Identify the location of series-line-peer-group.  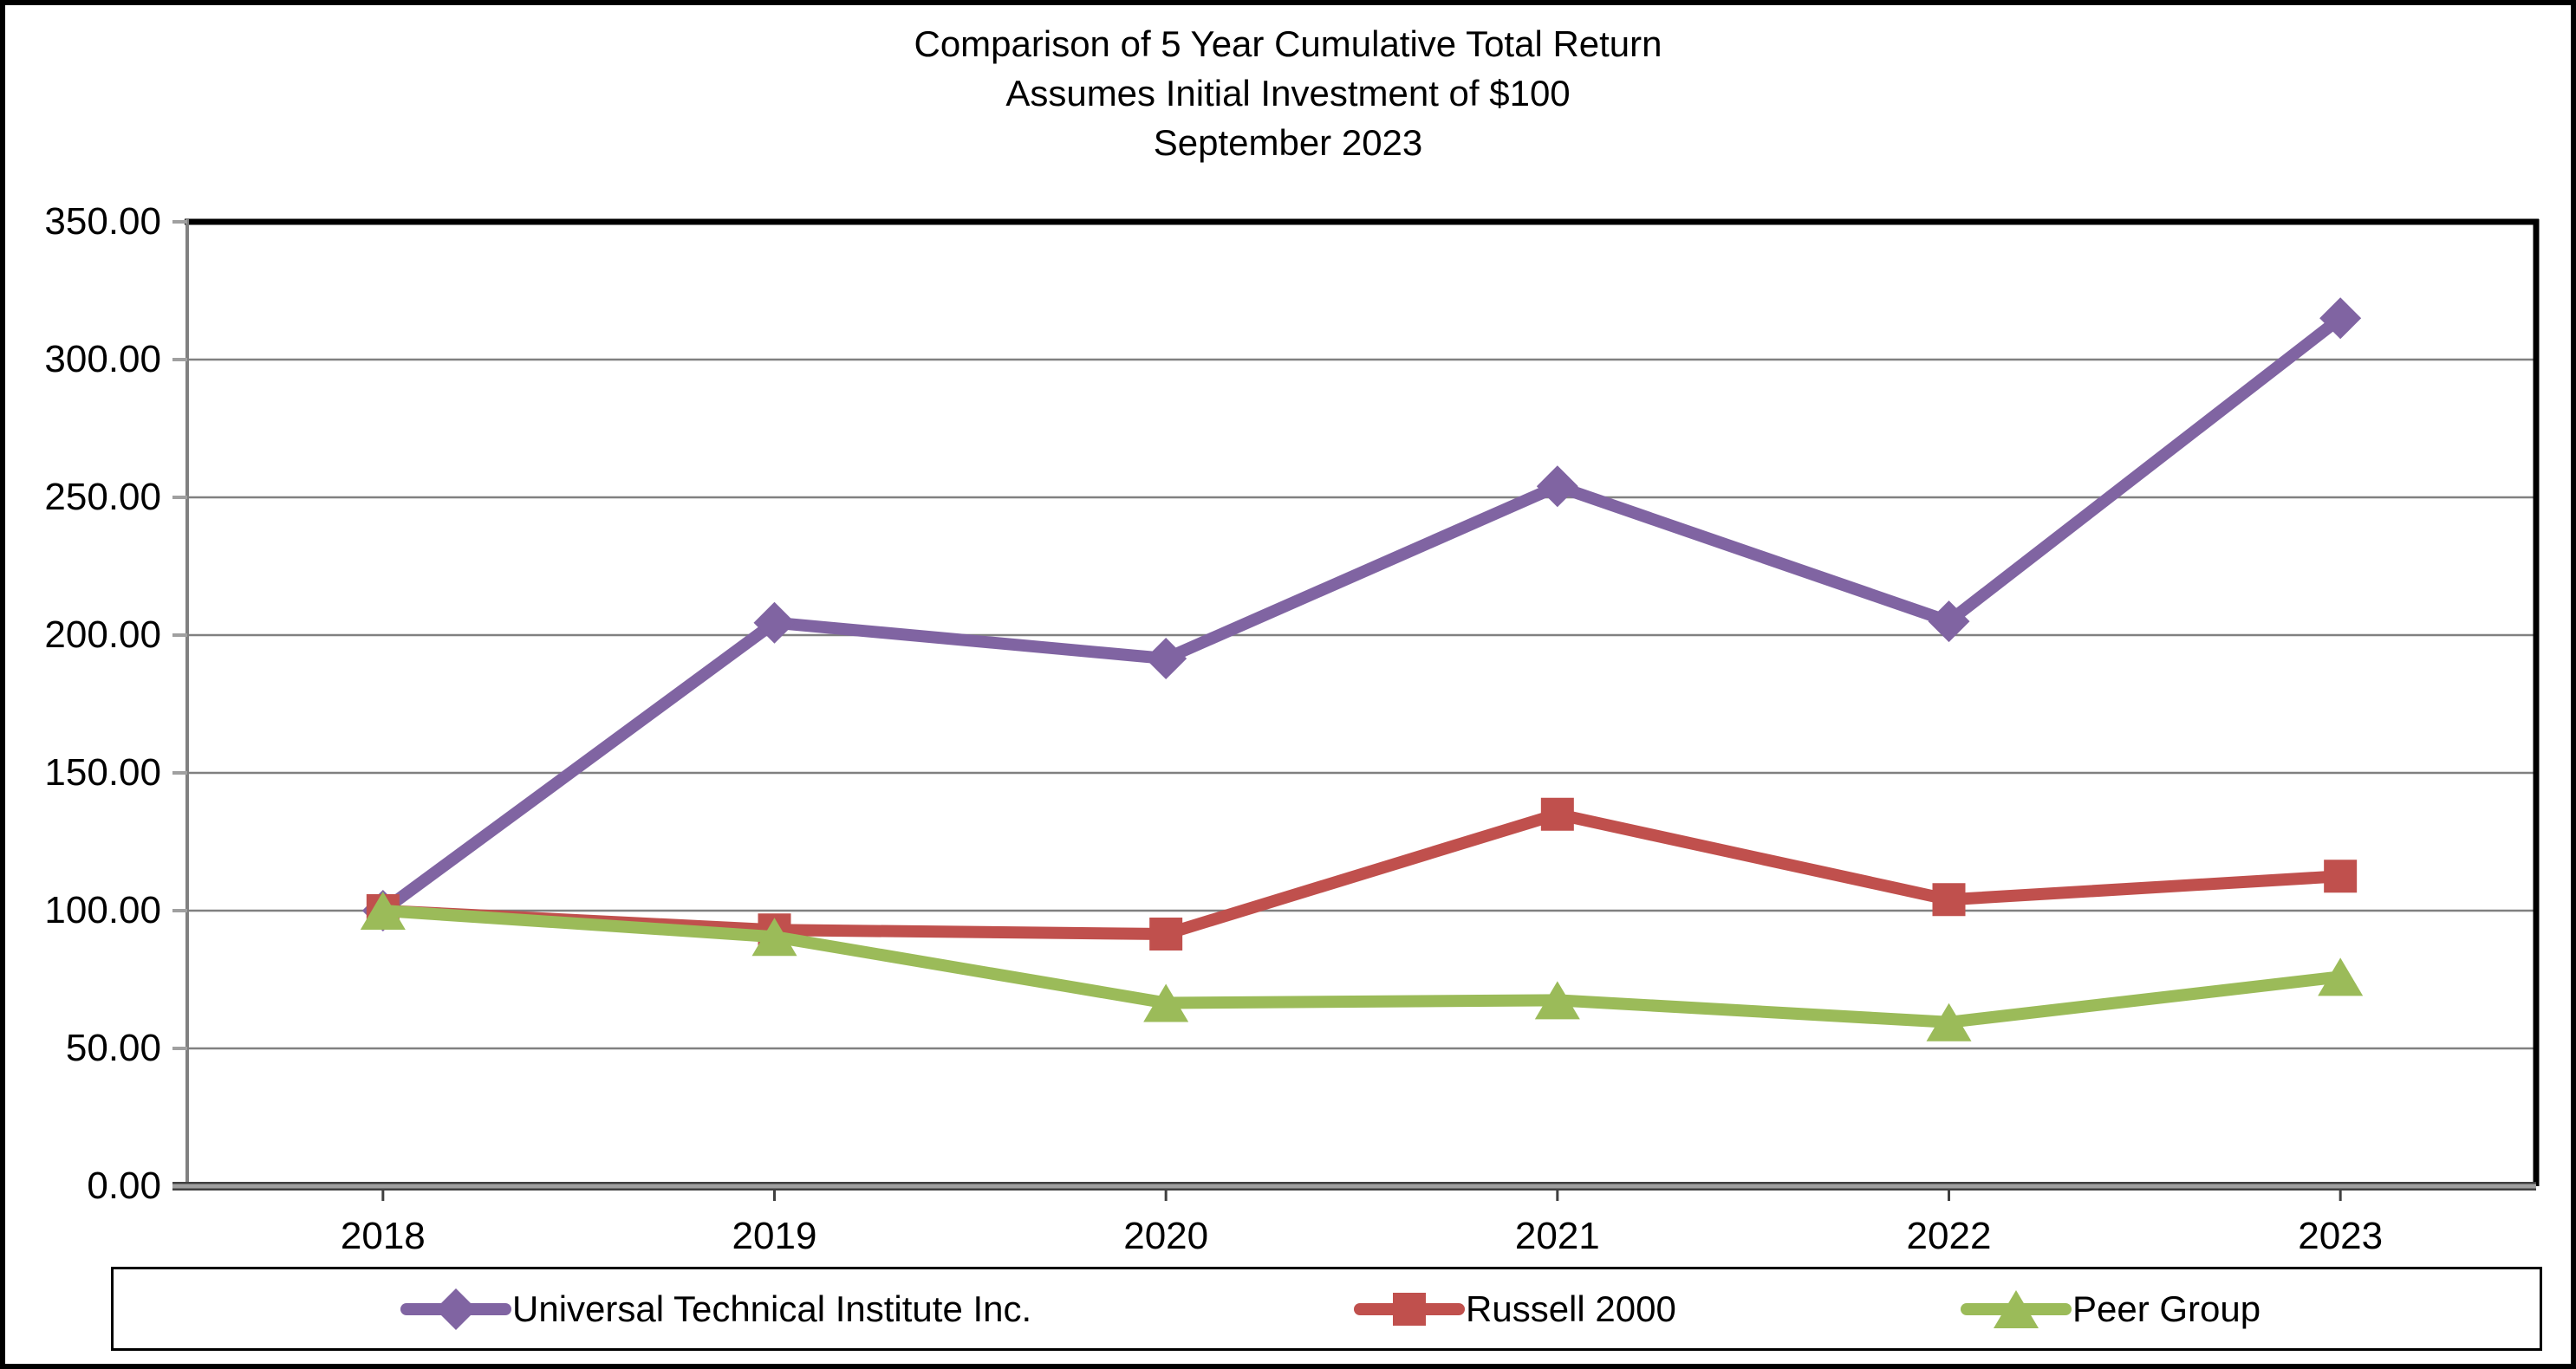
(1361, 966).